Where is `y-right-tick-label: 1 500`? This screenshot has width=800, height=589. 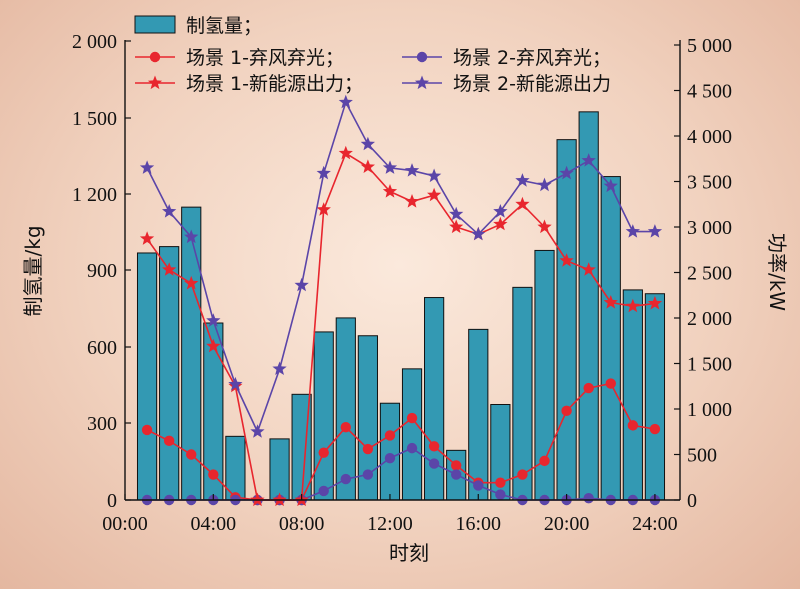 y-right-tick-label: 1 500 is located at coordinates (709, 365).